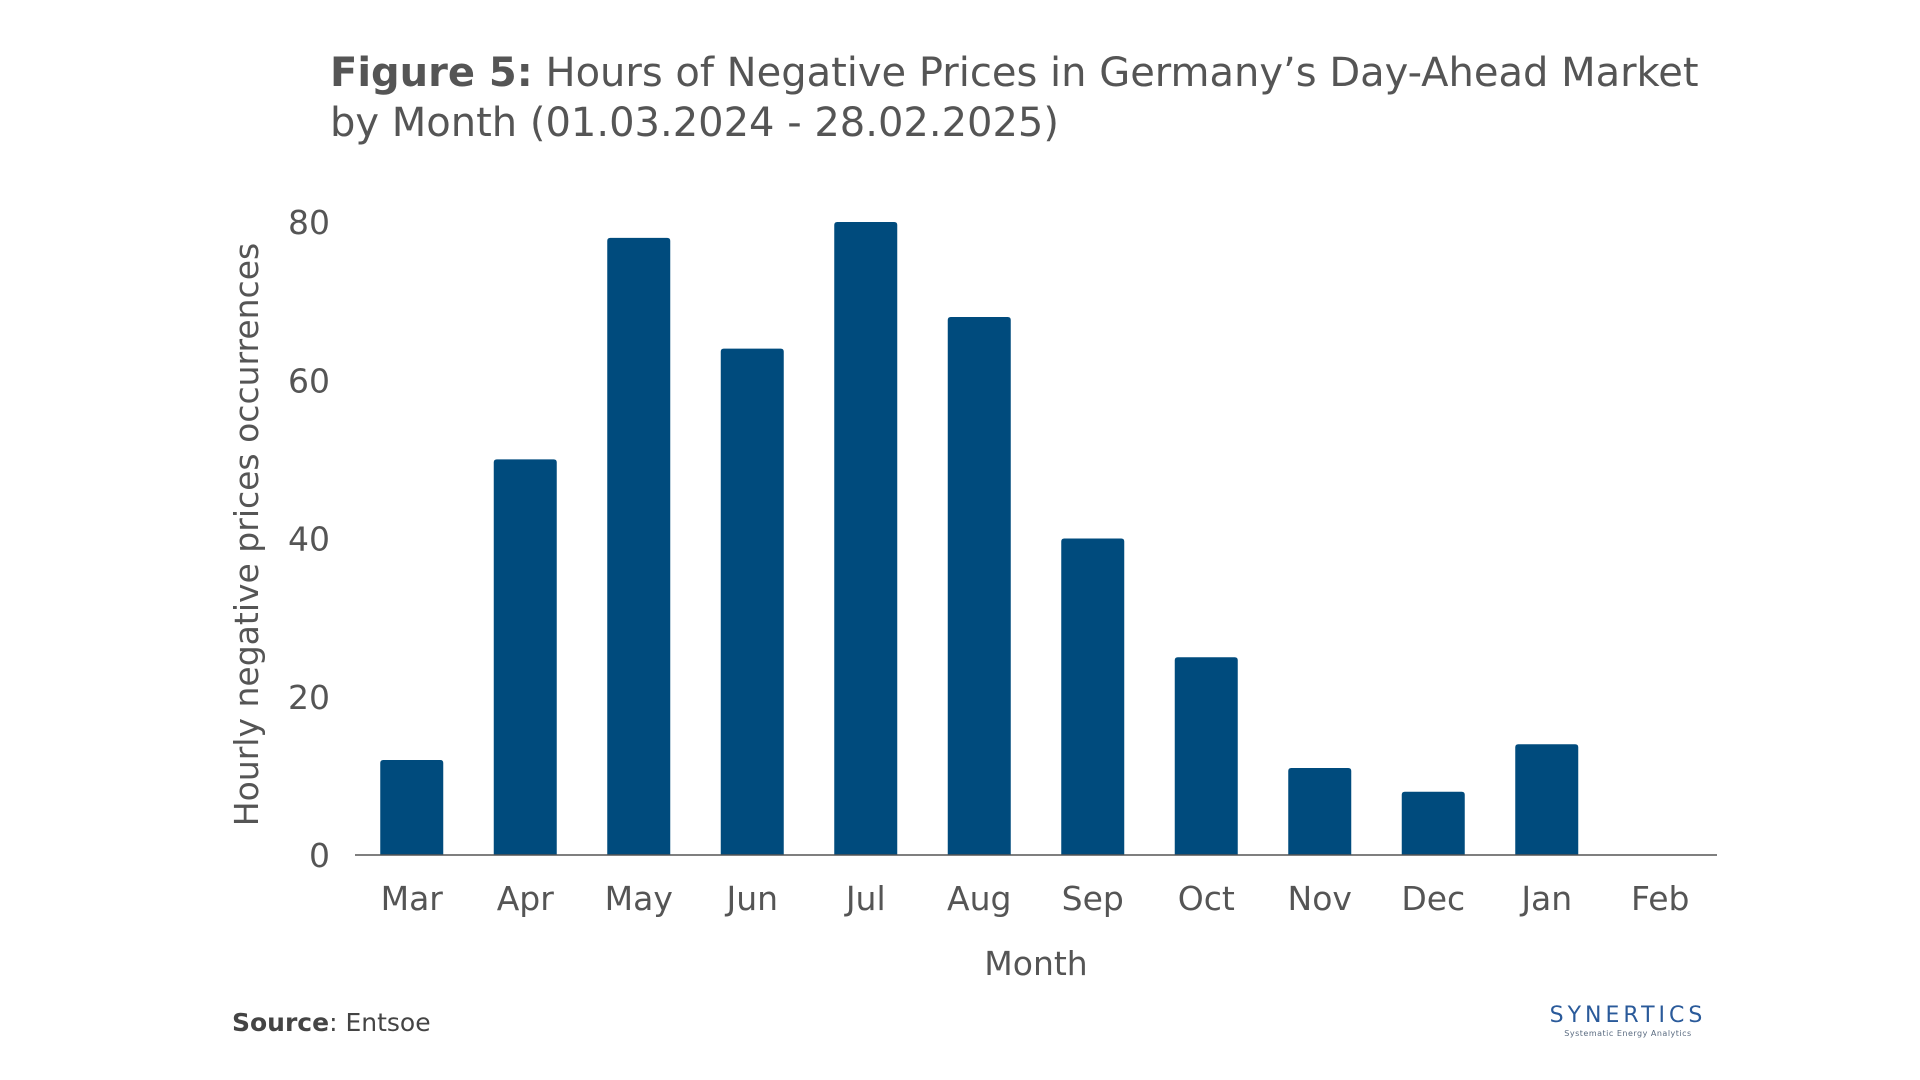  I want to click on y-tick-label: 80, so click(309, 222).